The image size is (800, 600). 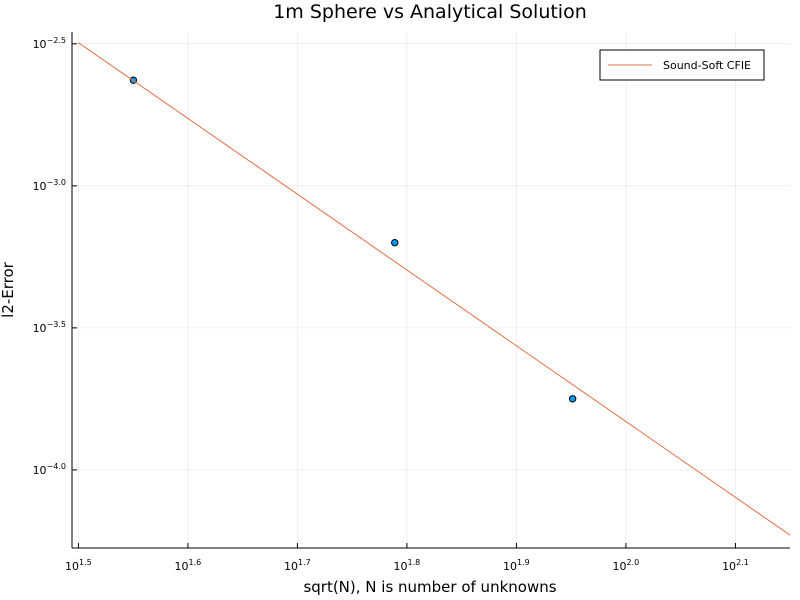 What do you see at coordinates (626, 565) in the screenshot?
I see `x-tick-label: 102.0` at bounding box center [626, 565].